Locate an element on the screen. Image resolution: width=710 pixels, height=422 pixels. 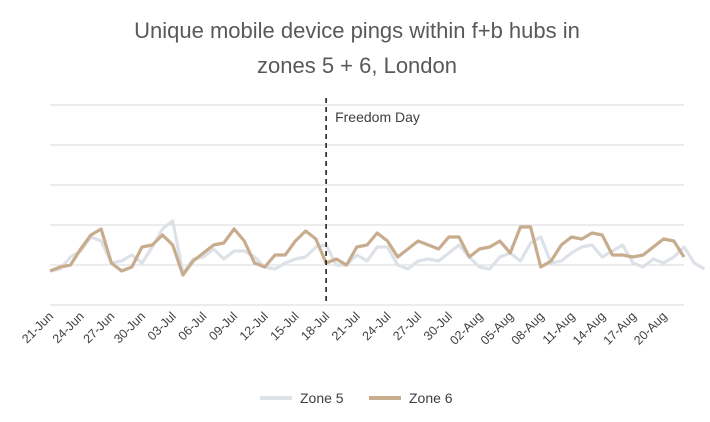
legend-label-zone-5: Zone 5 is located at coordinates (322, 398).